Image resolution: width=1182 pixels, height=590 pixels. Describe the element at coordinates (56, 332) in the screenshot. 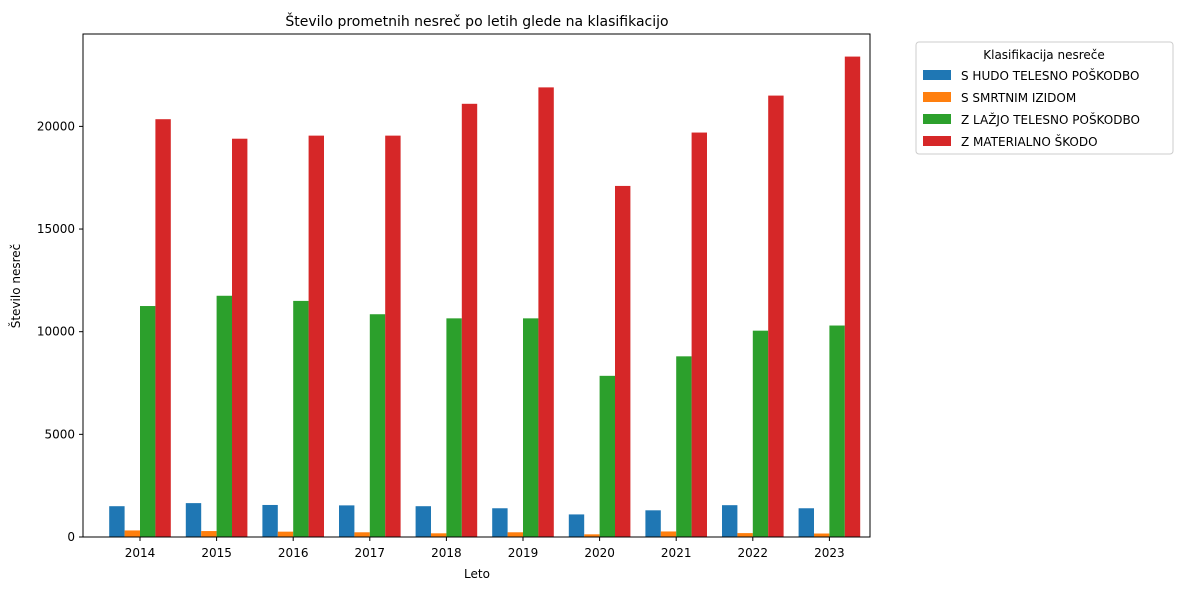

I see `y-tick-label: 10000` at that location.